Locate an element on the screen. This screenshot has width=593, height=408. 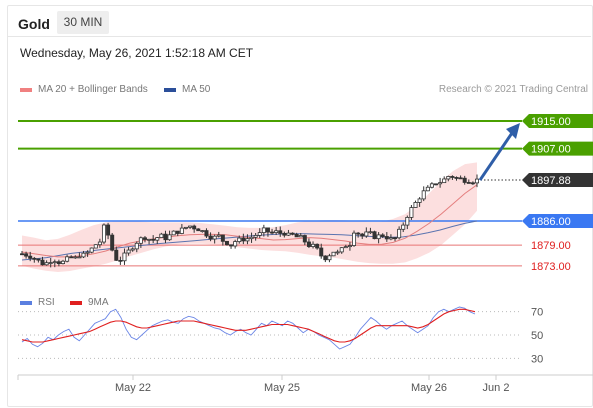
x-tick-label-3: Jun 2 is located at coordinates (496, 388).